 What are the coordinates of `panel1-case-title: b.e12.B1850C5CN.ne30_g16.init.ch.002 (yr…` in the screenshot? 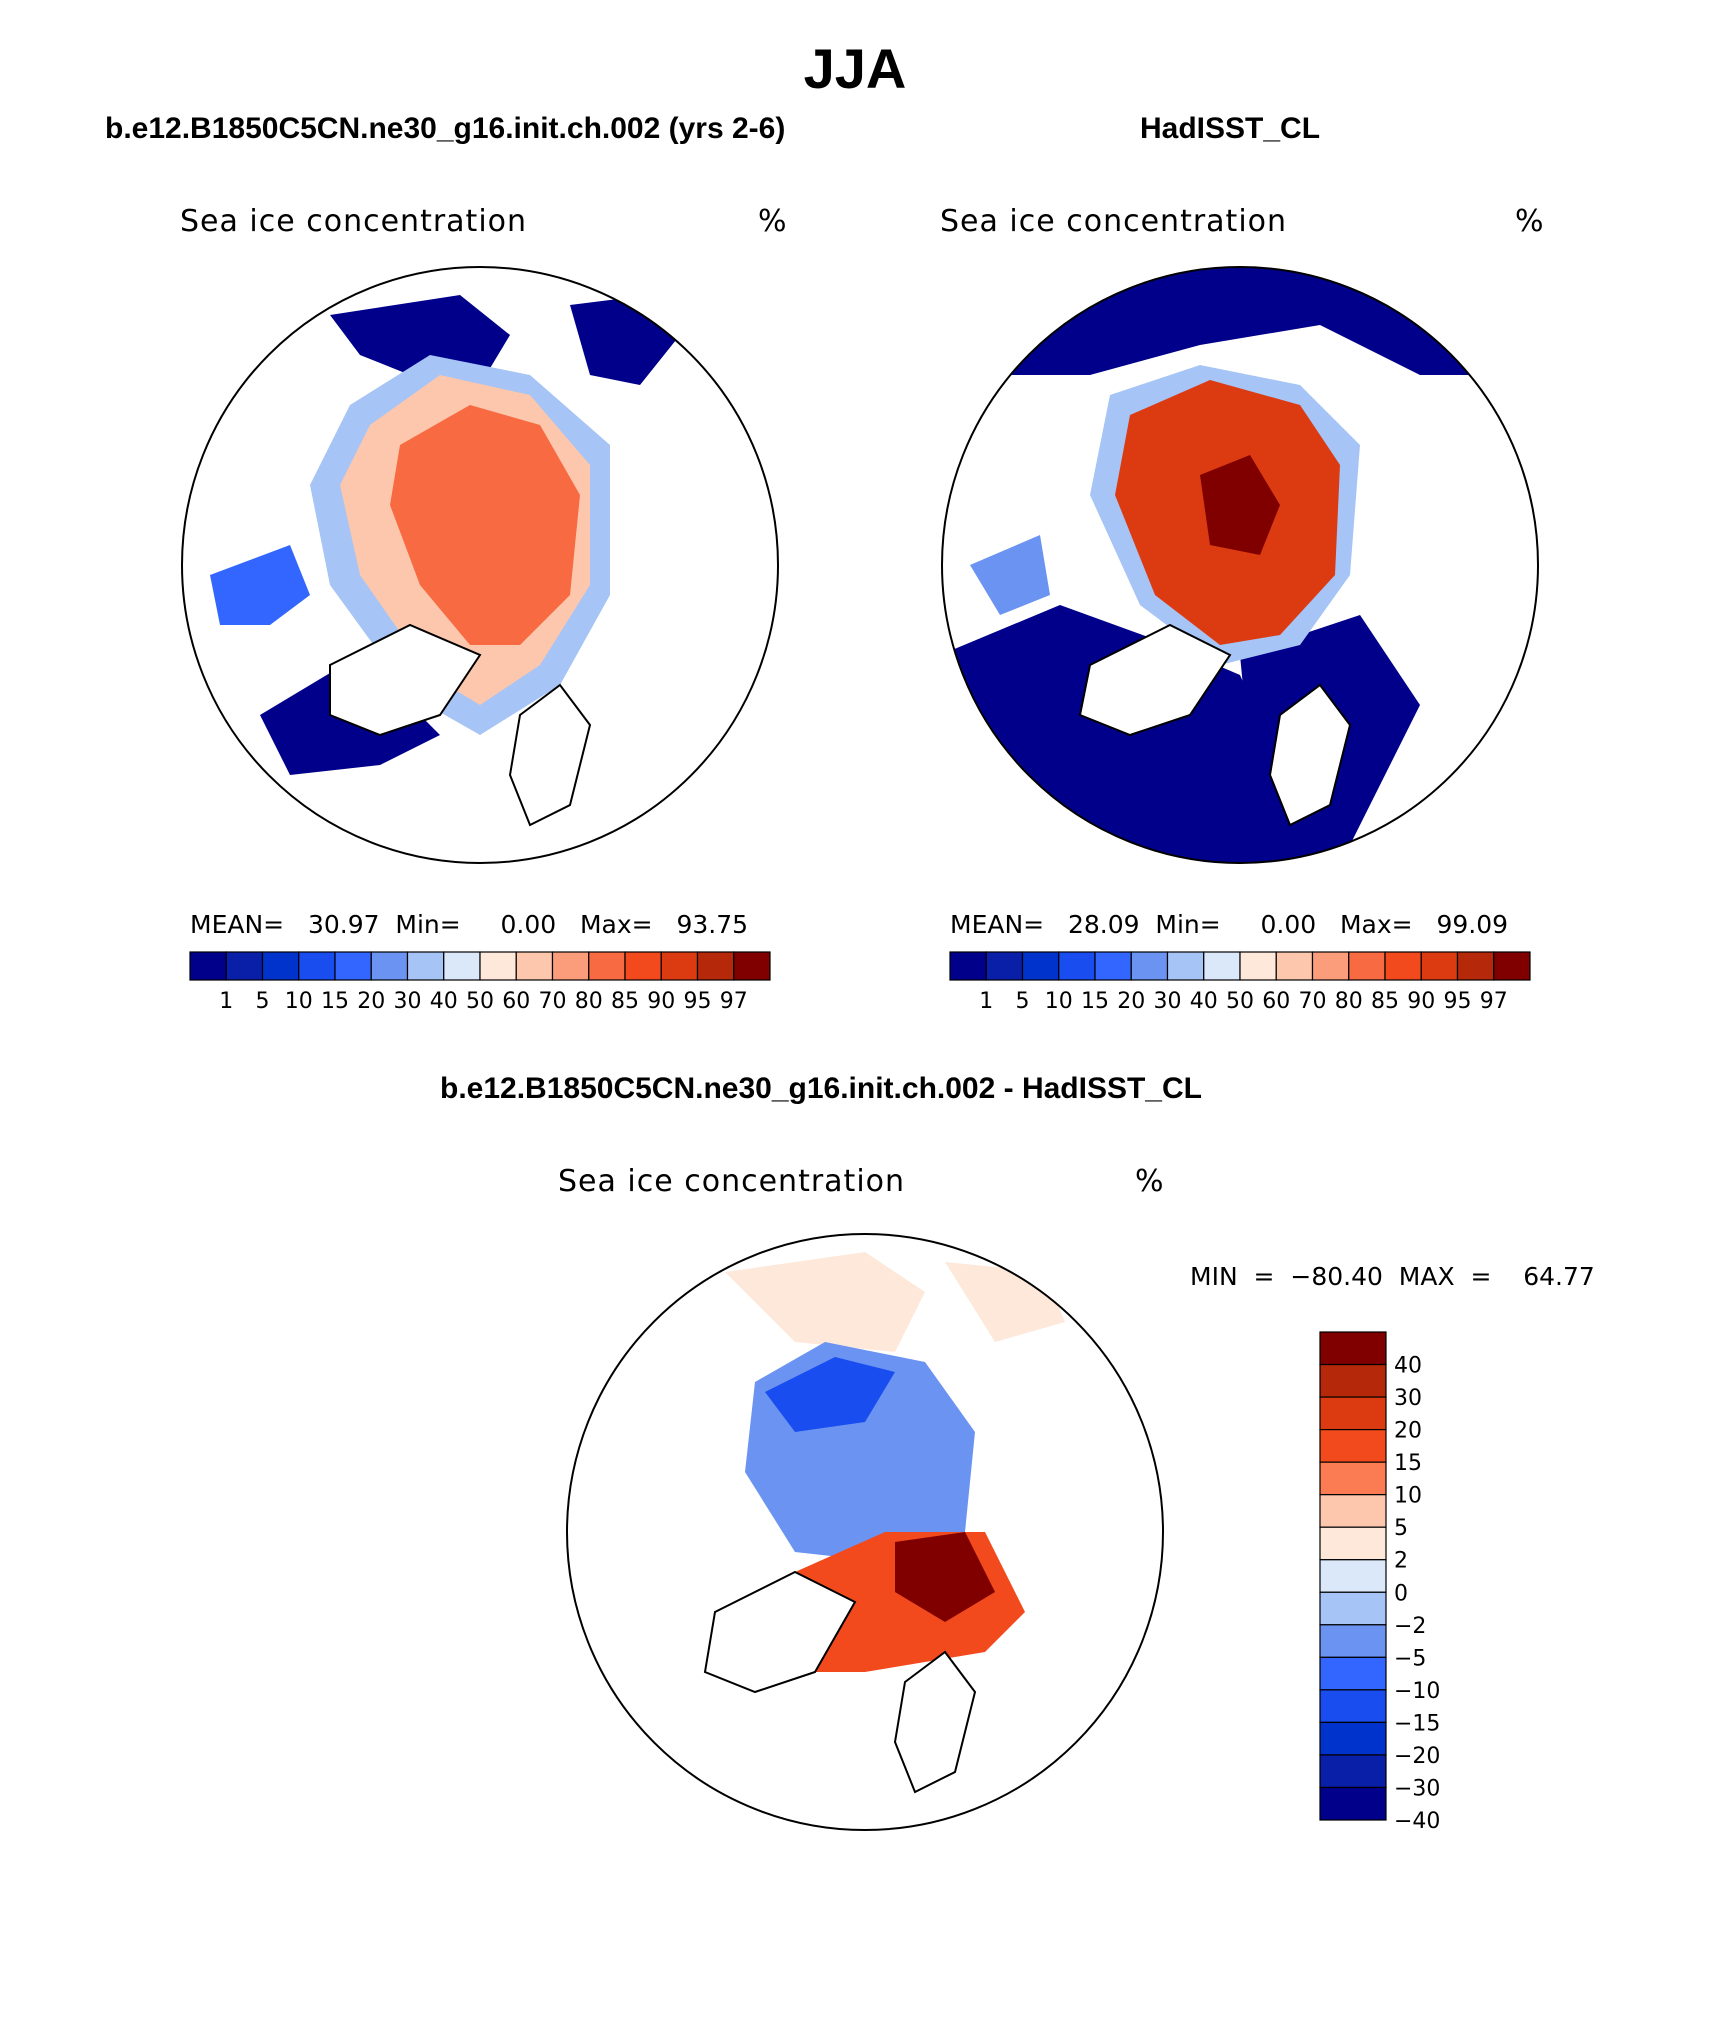 It's located at (445, 128).